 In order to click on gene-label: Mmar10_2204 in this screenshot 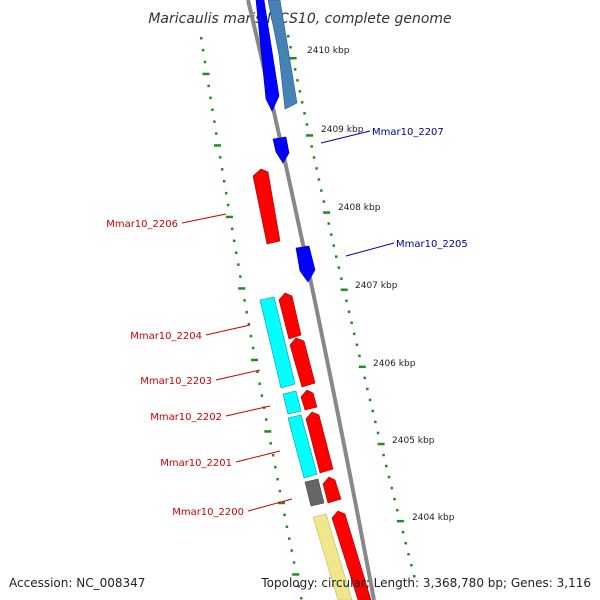, I will do `click(166, 336)`.